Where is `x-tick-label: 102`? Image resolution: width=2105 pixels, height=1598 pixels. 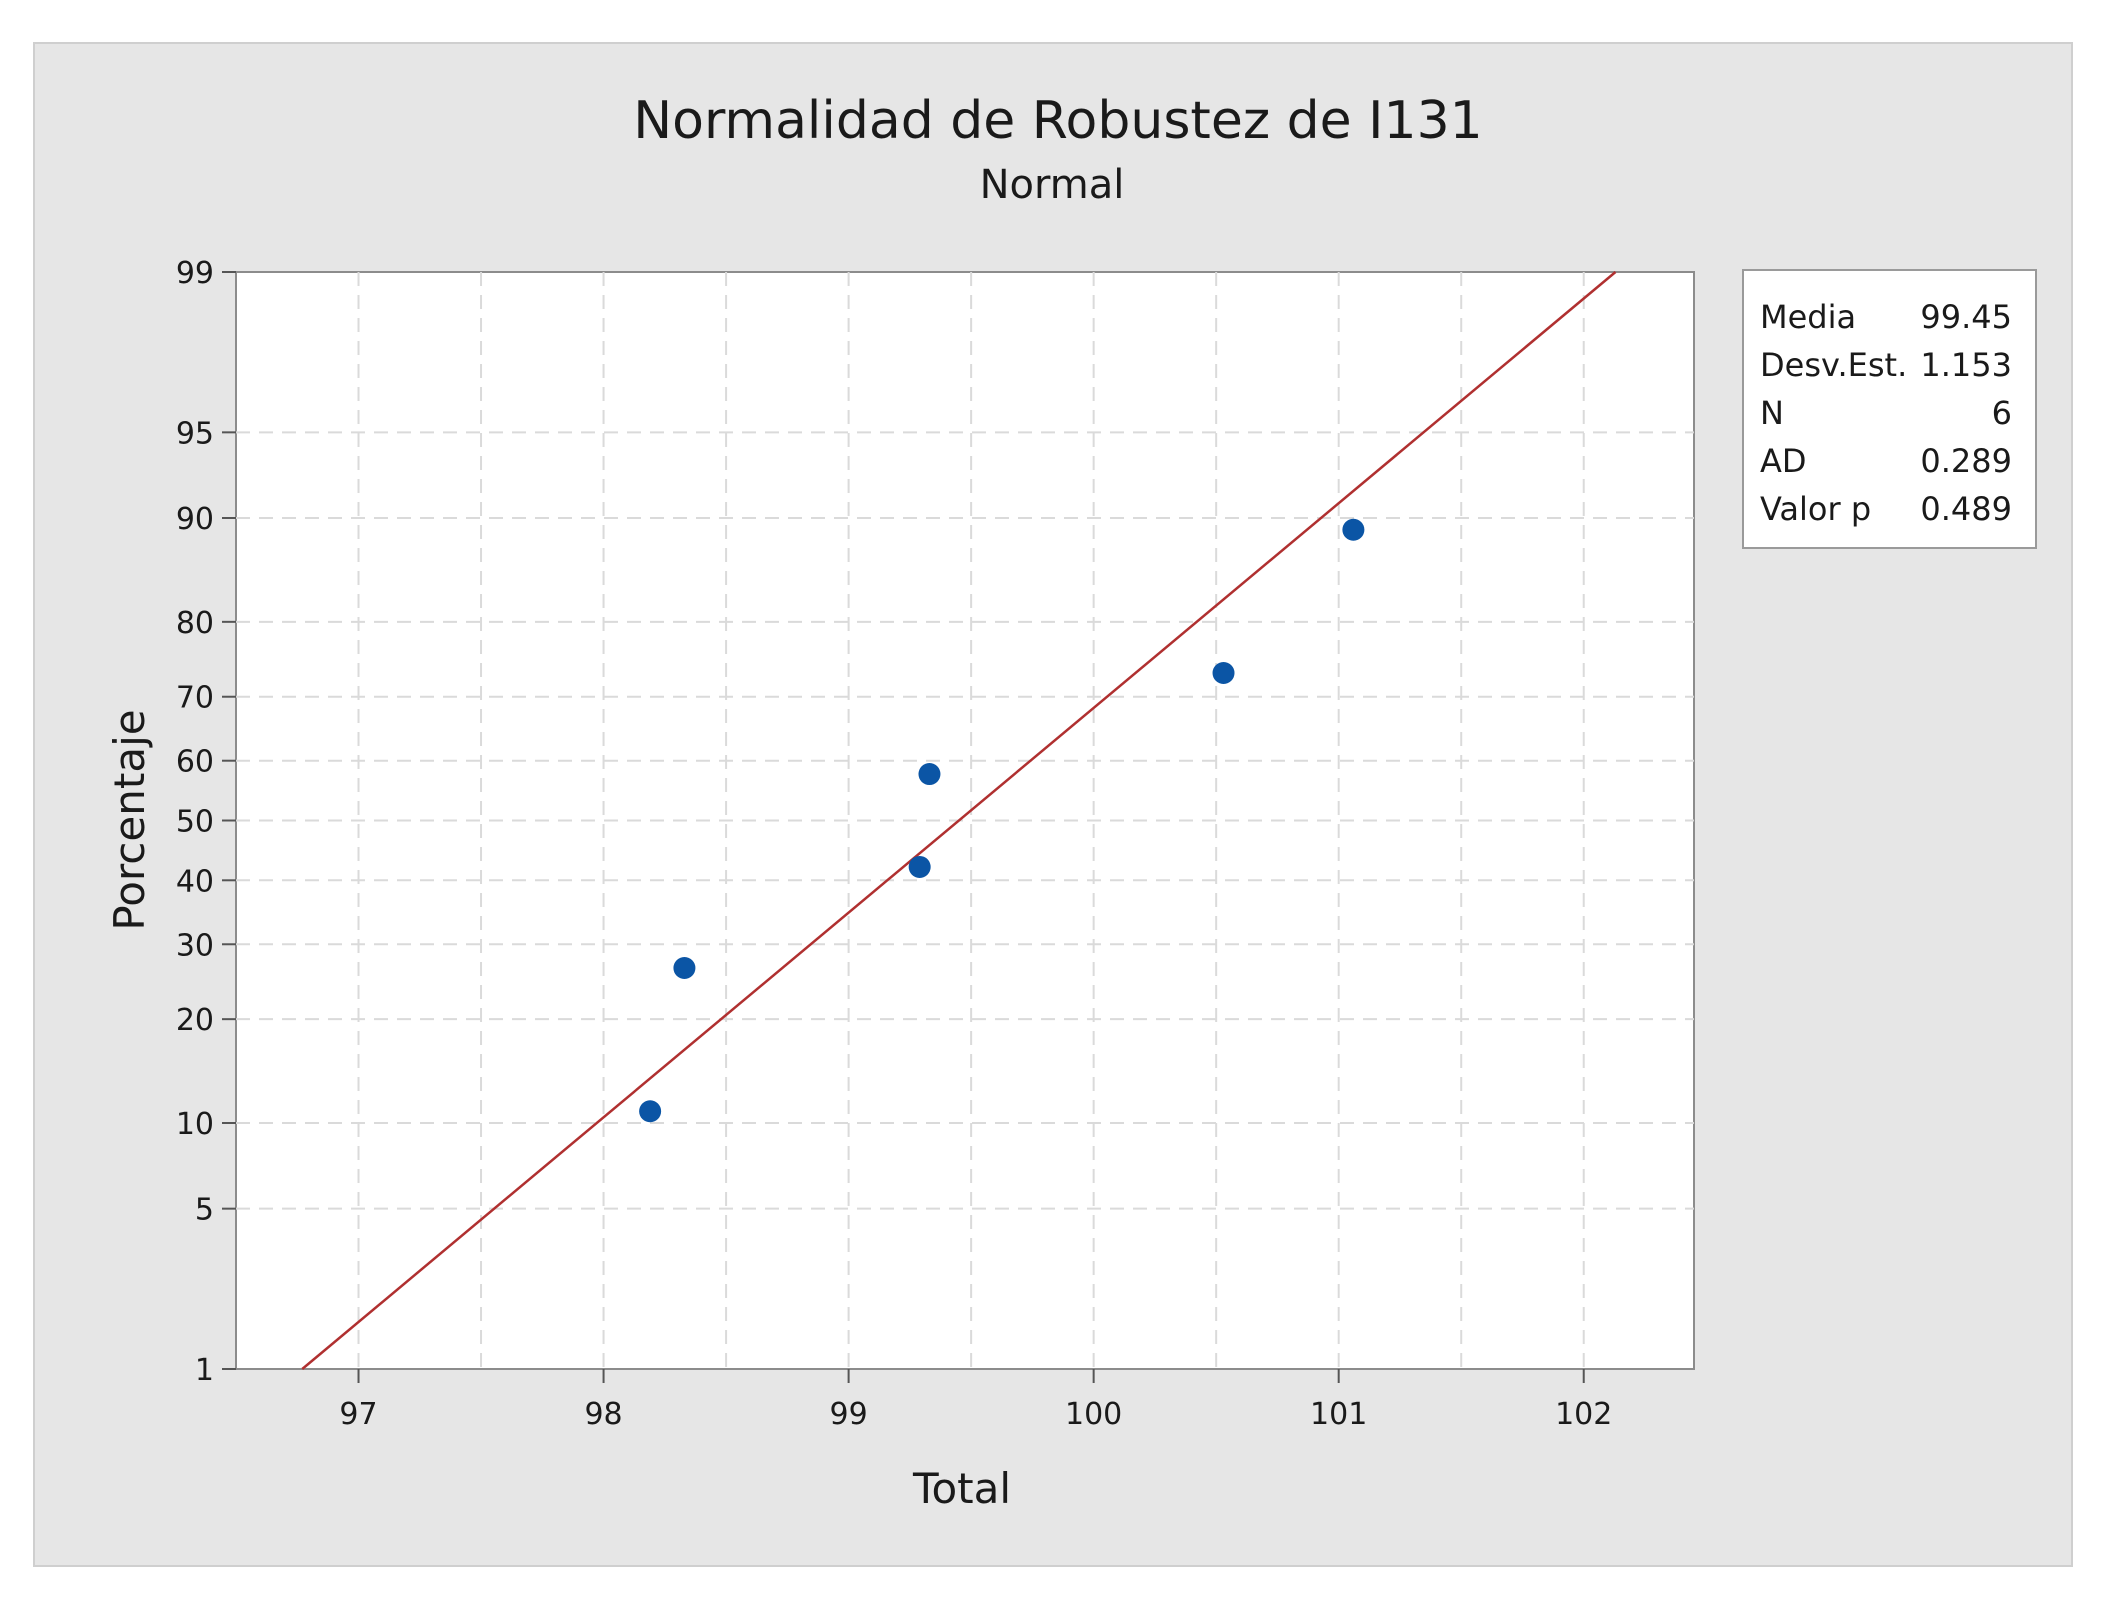 x-tick-label: 102 is located at coordinates (1583, 1414).